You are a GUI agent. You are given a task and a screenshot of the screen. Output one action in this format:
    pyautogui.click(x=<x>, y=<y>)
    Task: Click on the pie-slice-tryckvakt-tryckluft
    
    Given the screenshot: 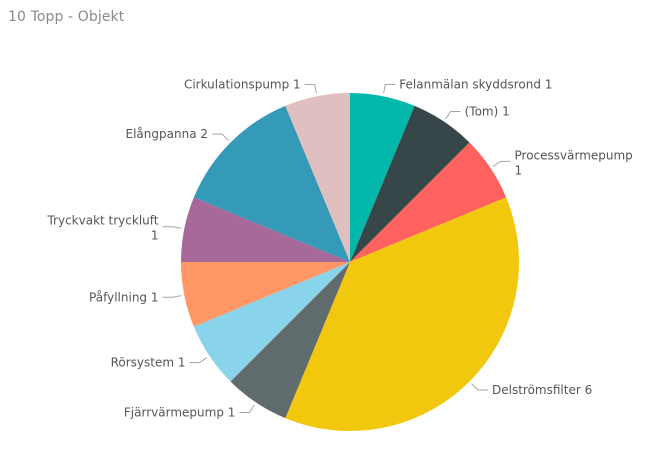 What is the action you would take?
    pyautogui.click(x=265, y=229)
    